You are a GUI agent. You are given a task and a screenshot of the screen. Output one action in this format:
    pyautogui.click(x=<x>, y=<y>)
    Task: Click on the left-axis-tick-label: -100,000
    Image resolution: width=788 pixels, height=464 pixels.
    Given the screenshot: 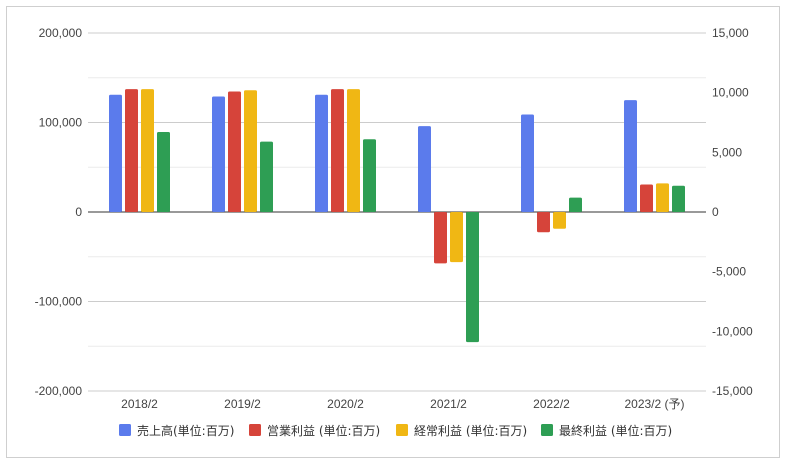 What is the action you would take?
    pyautogui.click(x=59, y=302)
    